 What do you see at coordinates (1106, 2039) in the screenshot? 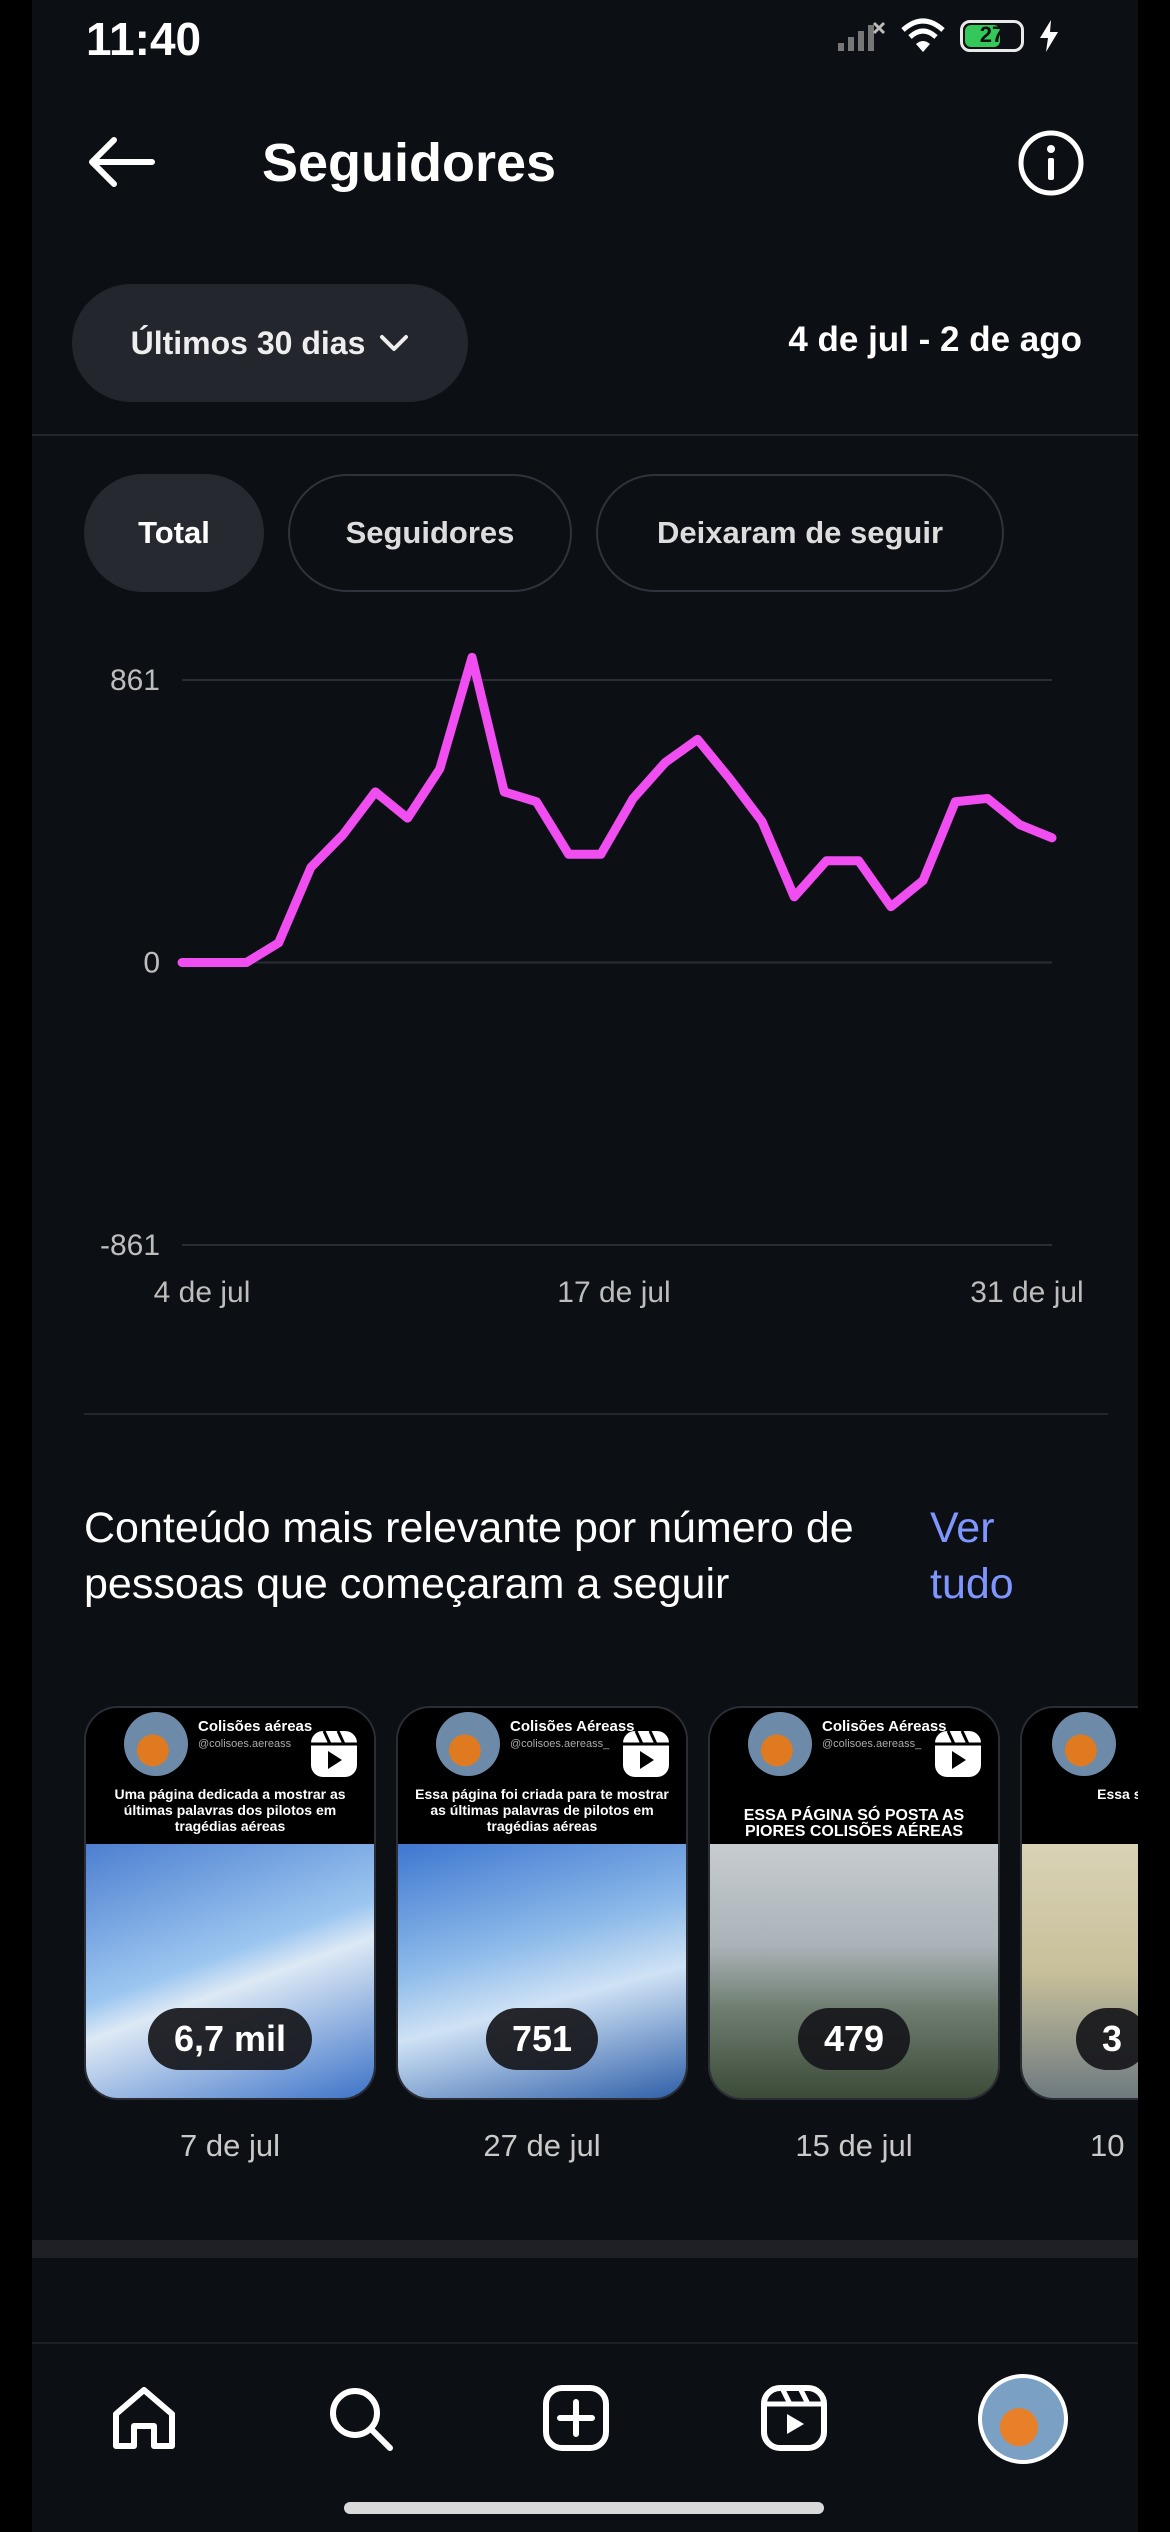
I see `new-followers-count: 3` at bounding box center [1106, 2039].